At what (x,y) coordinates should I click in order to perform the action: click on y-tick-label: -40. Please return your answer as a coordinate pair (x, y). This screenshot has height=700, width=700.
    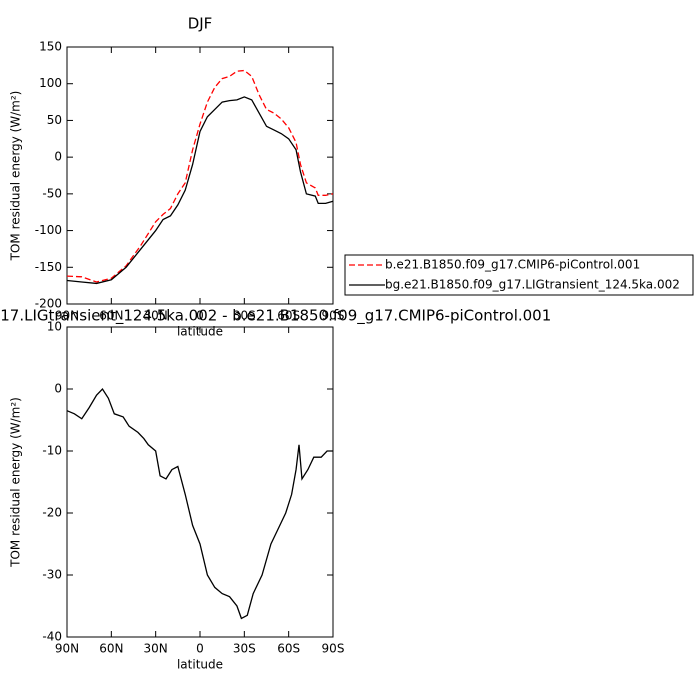
    Looking at the image, I should click on (52, 637).